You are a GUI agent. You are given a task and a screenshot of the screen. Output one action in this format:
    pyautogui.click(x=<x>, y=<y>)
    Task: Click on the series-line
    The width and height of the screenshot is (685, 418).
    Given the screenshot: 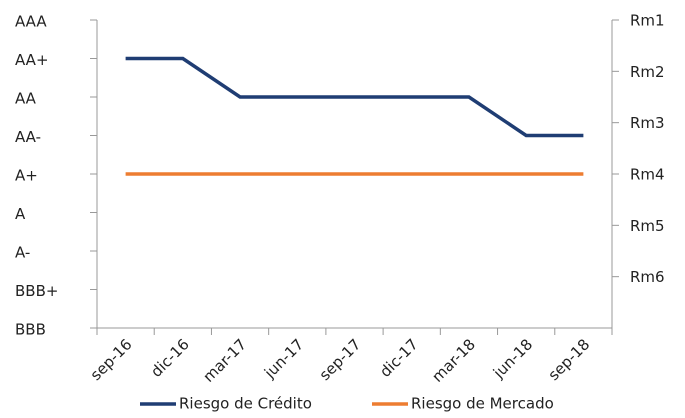 What is the action you would take?
    pyautogui.click(x=354, y=97)
    